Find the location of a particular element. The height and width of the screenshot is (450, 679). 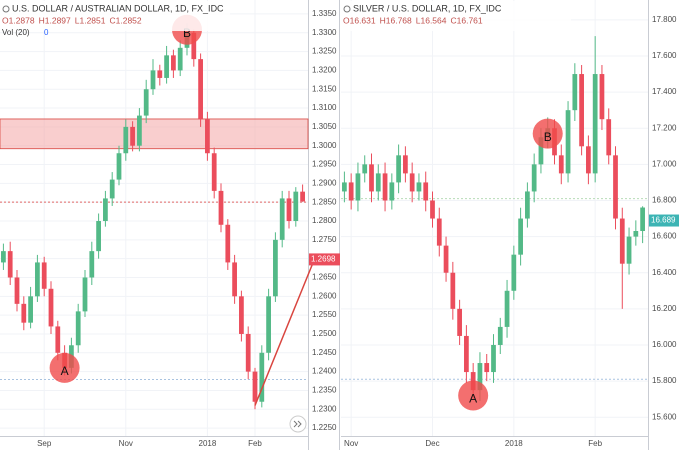

y-tick-label: 16.000 is located at coordinates (664, 344).